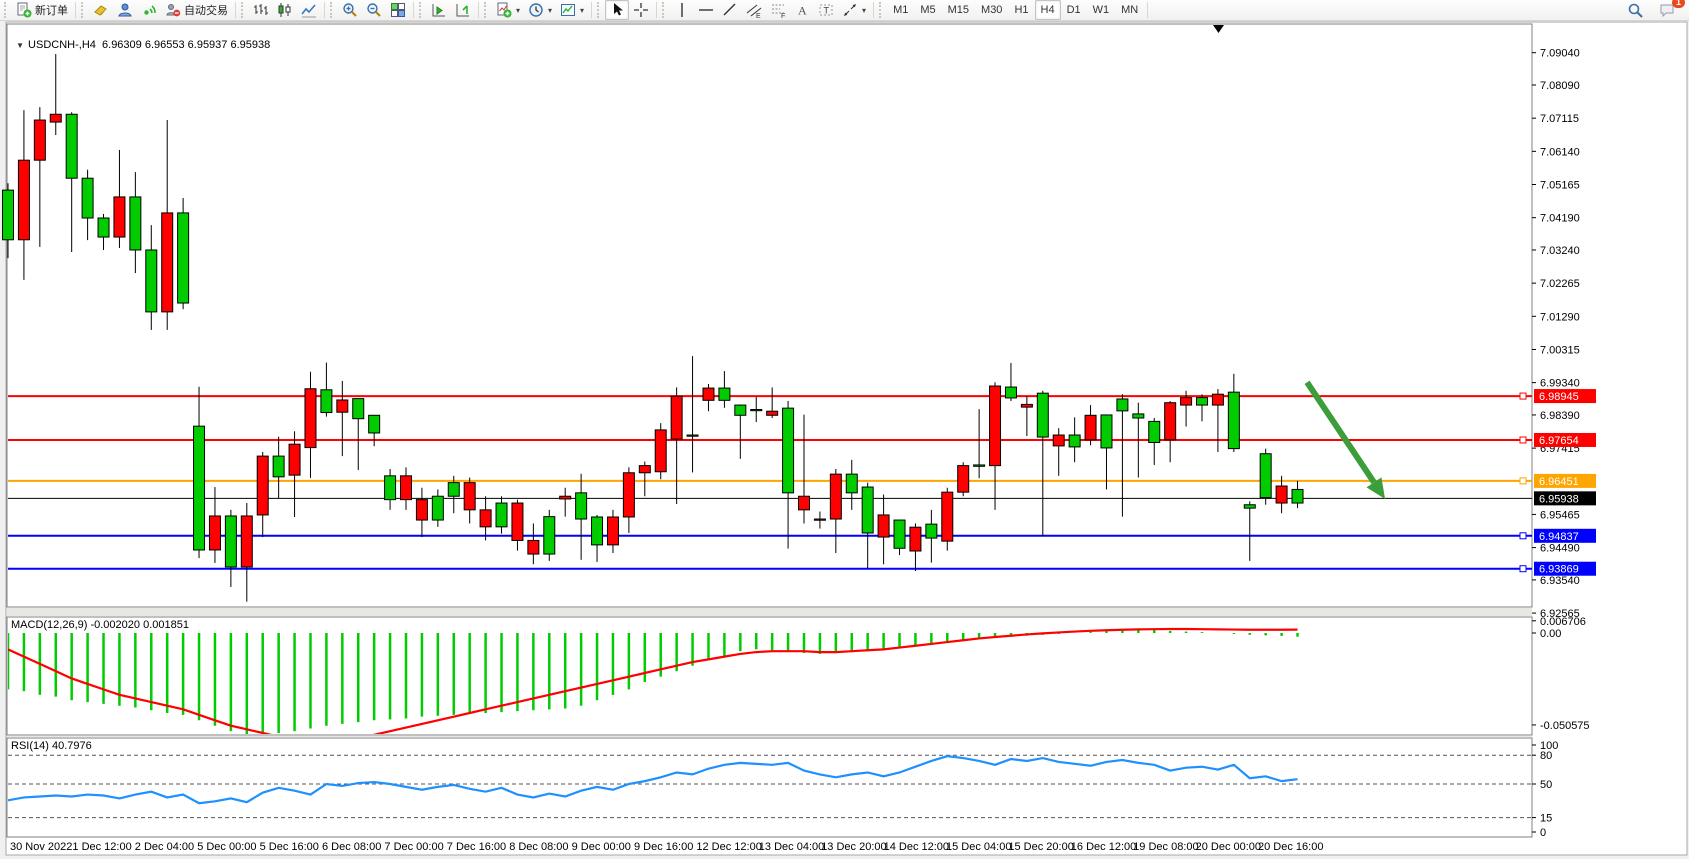 Image resolution: width=1689 pixels, height=859 pixels. I want to click on toolbar-button-text: A, so click(802, 10).